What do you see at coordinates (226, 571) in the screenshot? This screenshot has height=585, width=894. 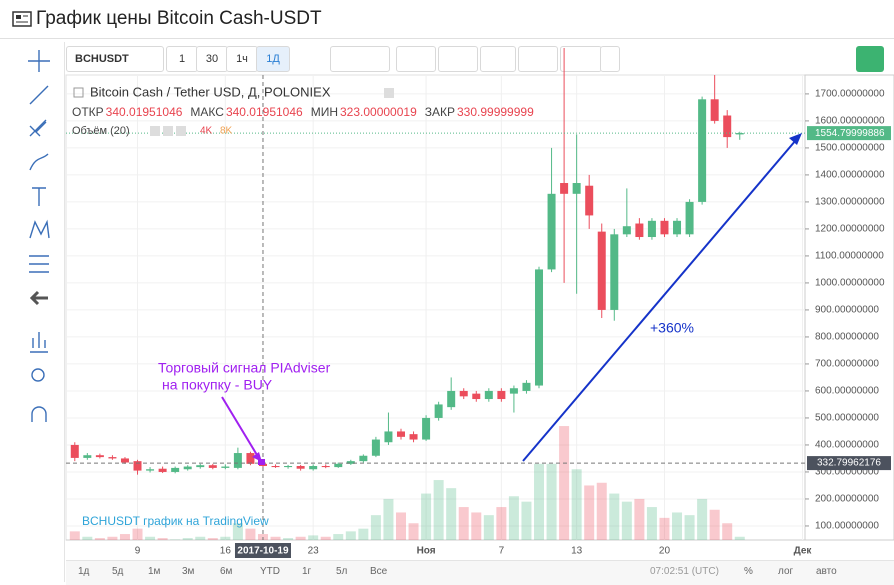 I see `range-button: 6м` at bounding box center [226, 571].